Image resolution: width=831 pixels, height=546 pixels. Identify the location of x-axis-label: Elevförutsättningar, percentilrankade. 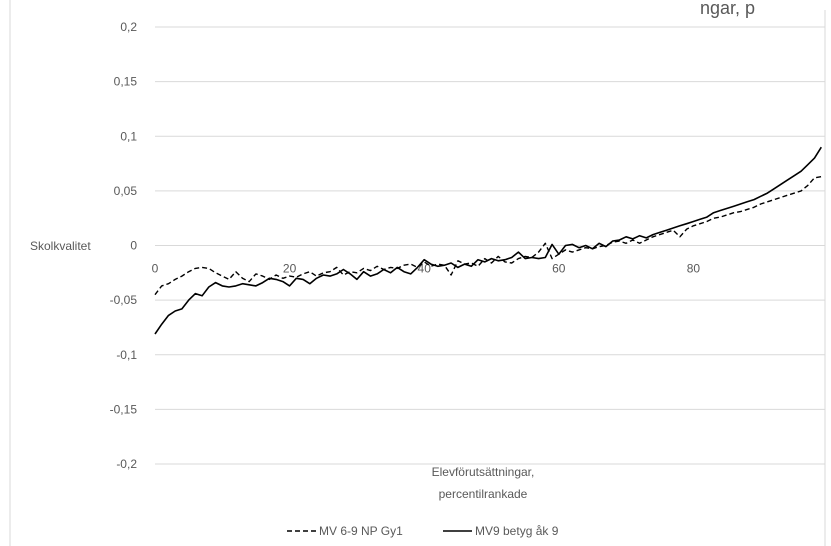
(483, 483).